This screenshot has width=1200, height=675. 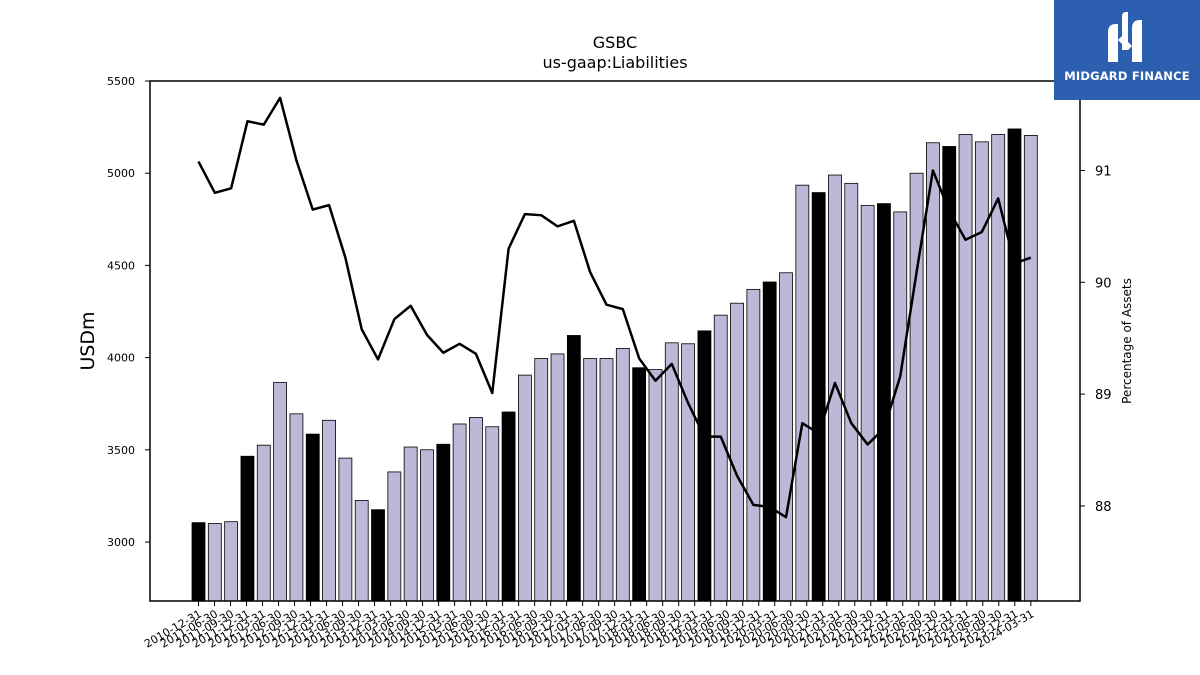 I want to click on y2-tick-label: 91, so click(x=1103, y=171).